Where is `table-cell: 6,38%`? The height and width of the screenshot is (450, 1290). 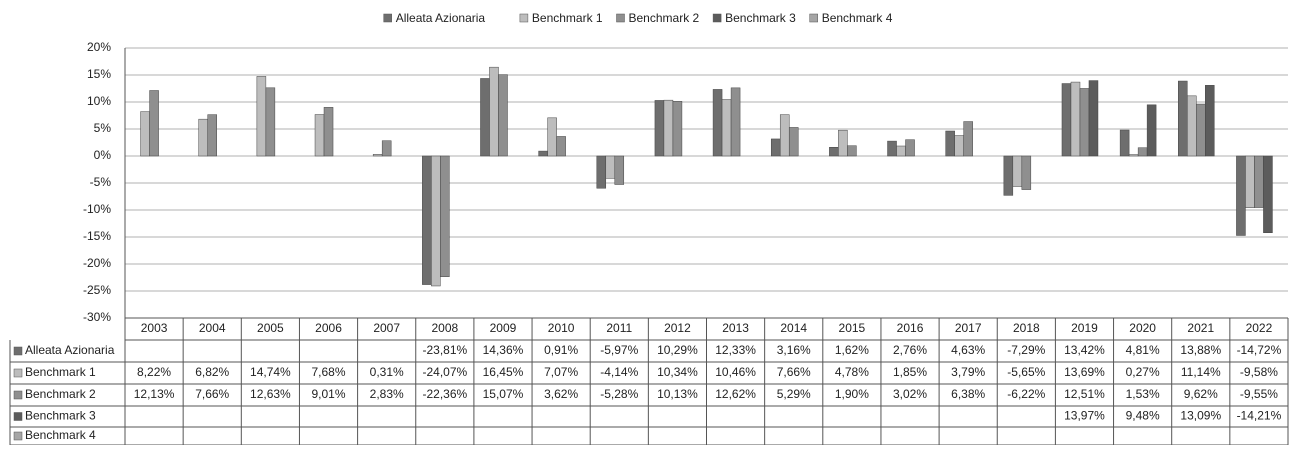
table-cell: 6,38% is located at coordinates (968, 394).